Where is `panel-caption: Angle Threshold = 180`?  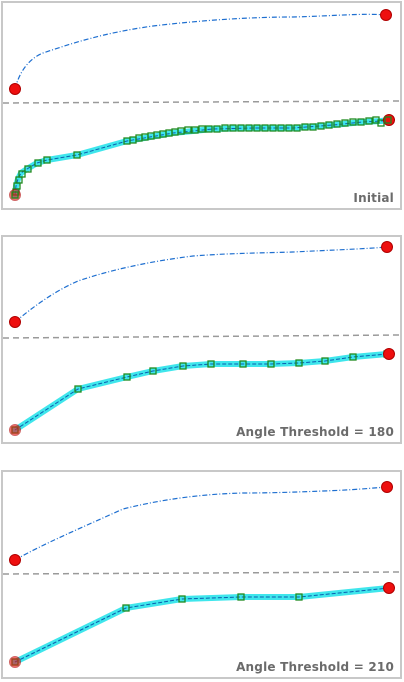 panel-caption: Angle Threshold = 180 is located at coordinates (315, 432).